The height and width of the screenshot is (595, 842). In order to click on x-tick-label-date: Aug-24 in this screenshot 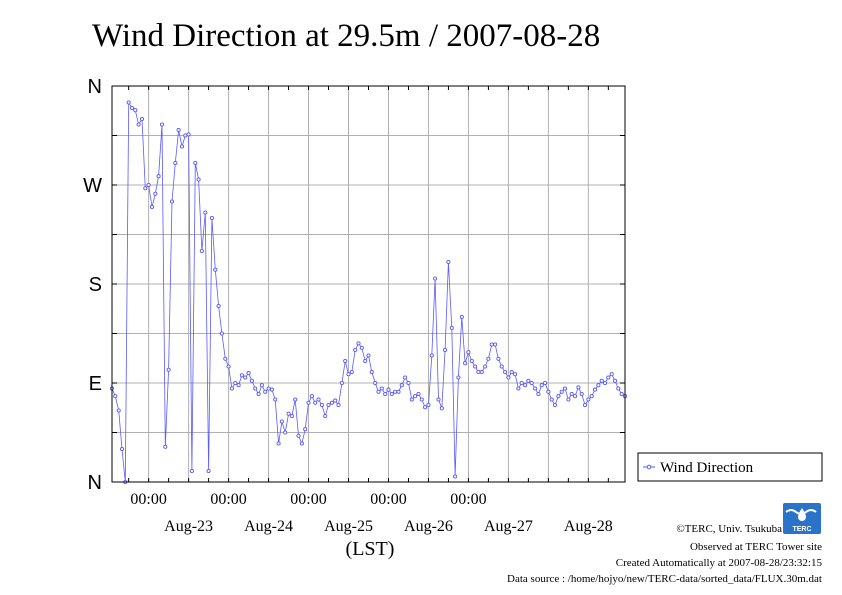, I will do `click(268, 526)`.